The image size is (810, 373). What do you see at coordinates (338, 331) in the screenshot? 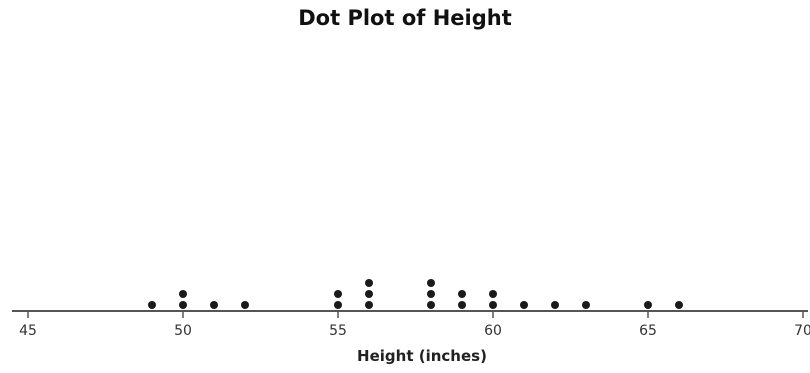
I see `x-tick-label: 55` at bounding box center [338, 331].